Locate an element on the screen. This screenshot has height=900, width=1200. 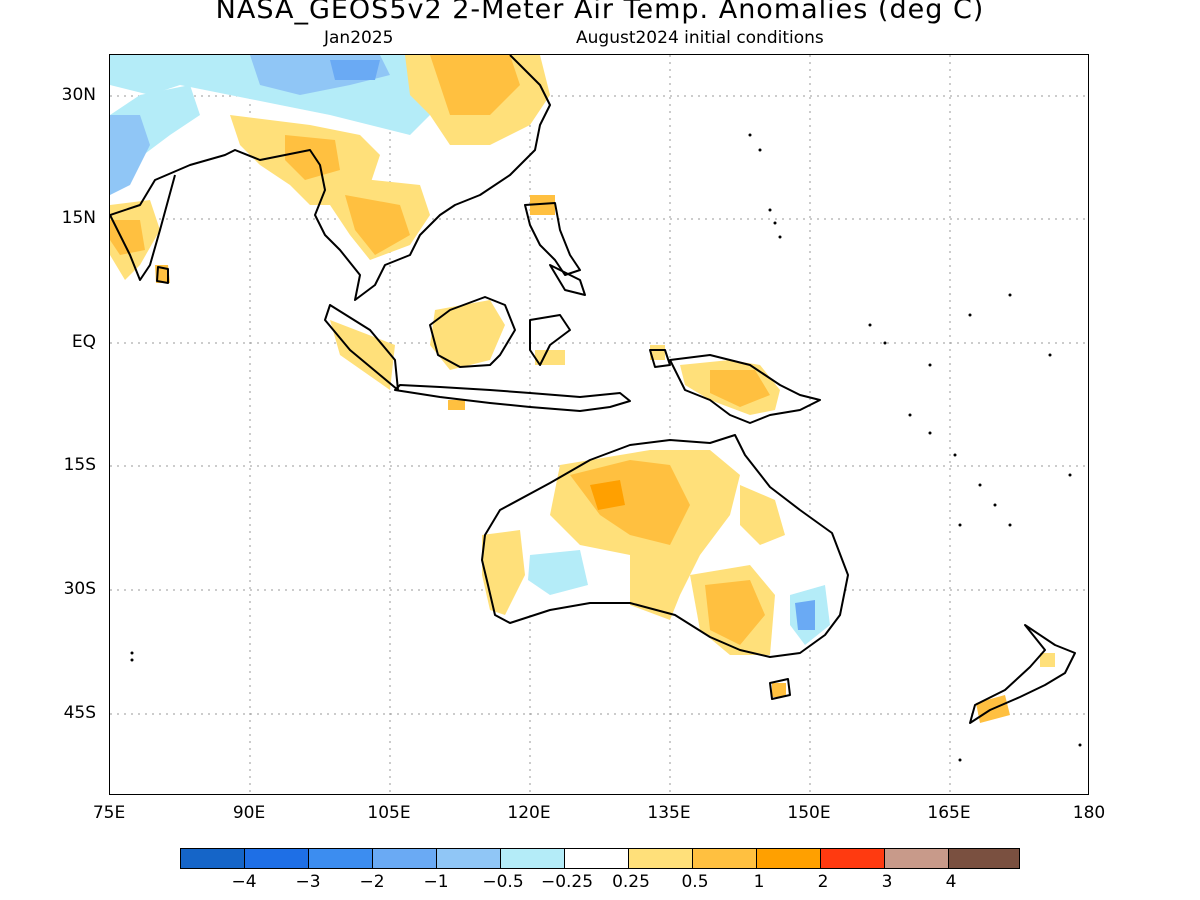
australia-anomalies is located at coordinates (664, 565).